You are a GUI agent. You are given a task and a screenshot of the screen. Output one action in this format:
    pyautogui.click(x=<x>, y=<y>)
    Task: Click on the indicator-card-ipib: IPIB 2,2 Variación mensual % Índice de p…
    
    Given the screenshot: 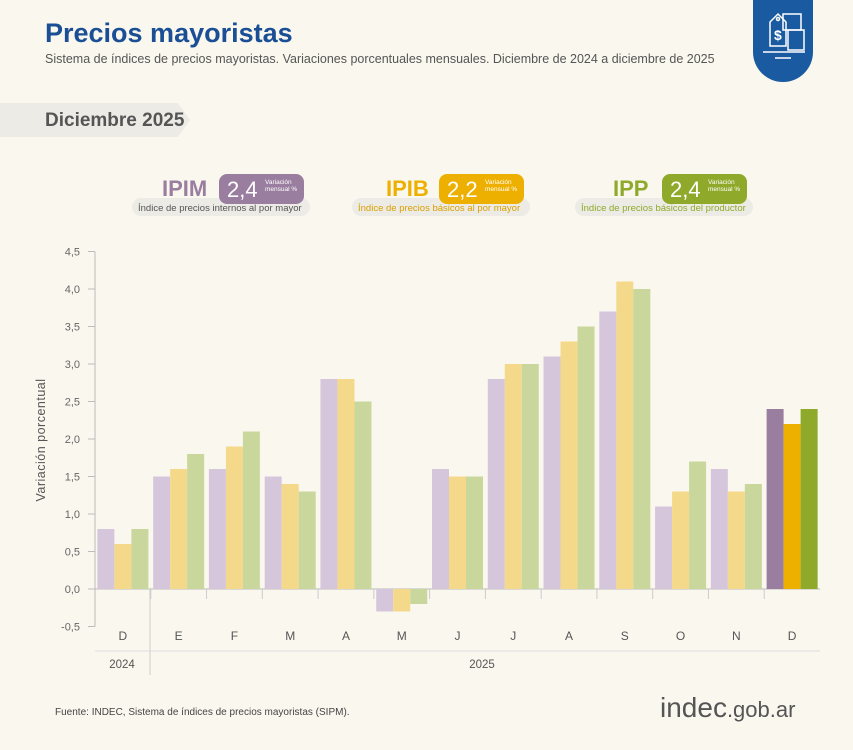 What is the action you would take?
    pyautogui.click(x=442, y=195)
    